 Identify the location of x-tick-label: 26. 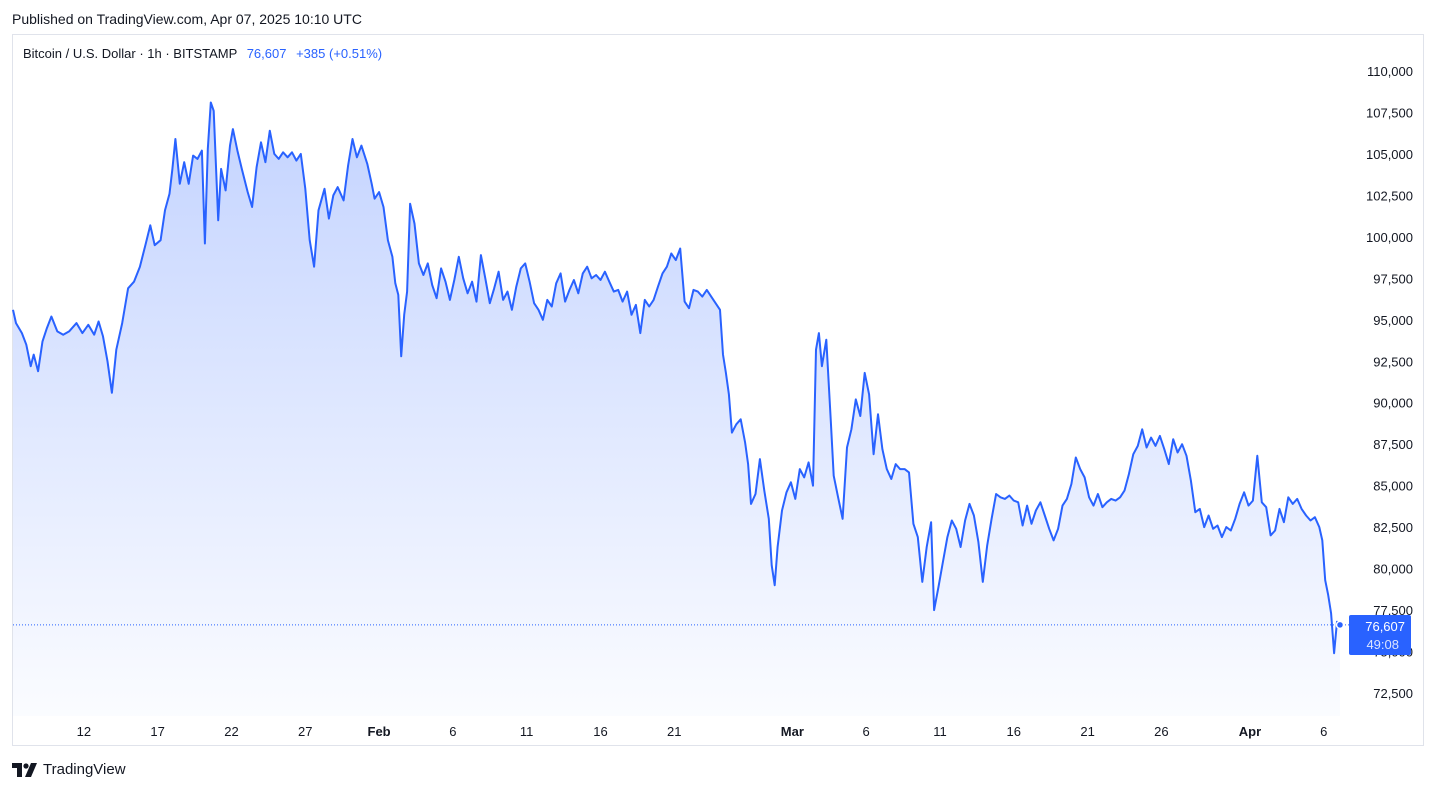
(1161, 731).